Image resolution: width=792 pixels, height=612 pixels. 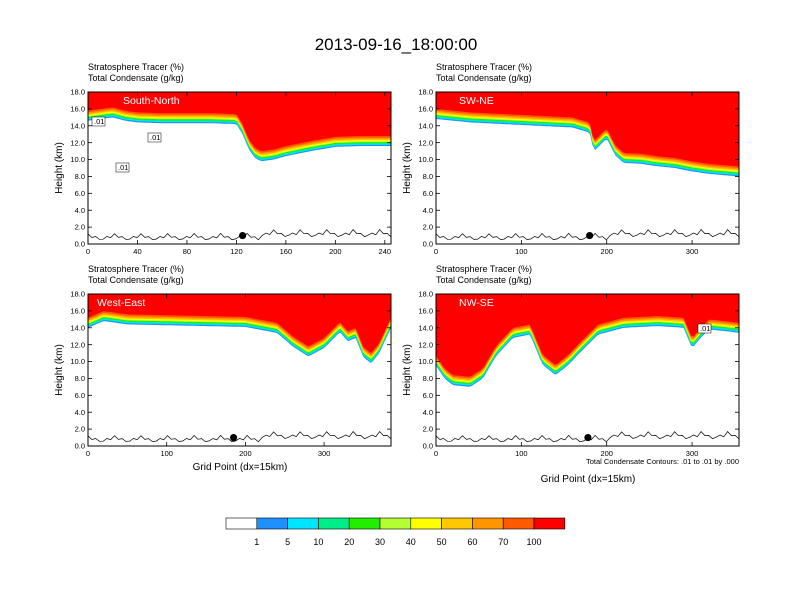 What do you see at coordinates (380, 542) in the screenshot?
I see `colorbar-label: 30` at bounding box center [380, 542].